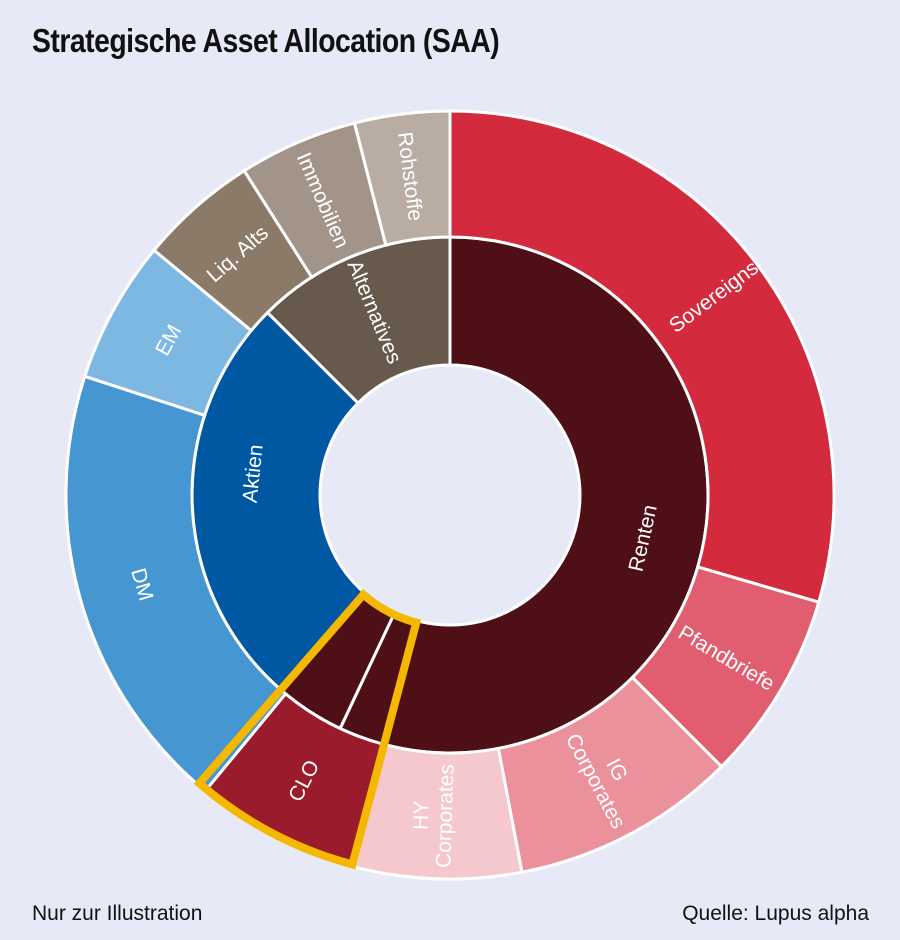  I want to click on outer-sector-rohstoffe, so click(402, 178).